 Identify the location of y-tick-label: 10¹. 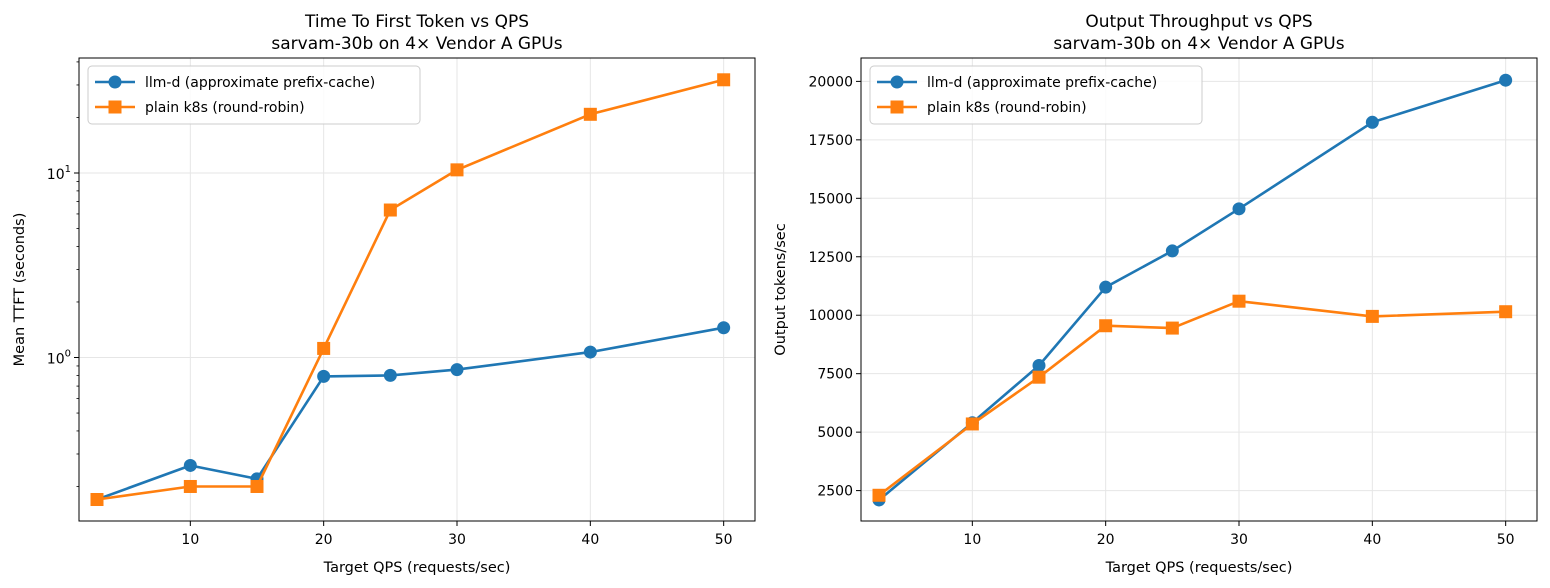
(59, 173).